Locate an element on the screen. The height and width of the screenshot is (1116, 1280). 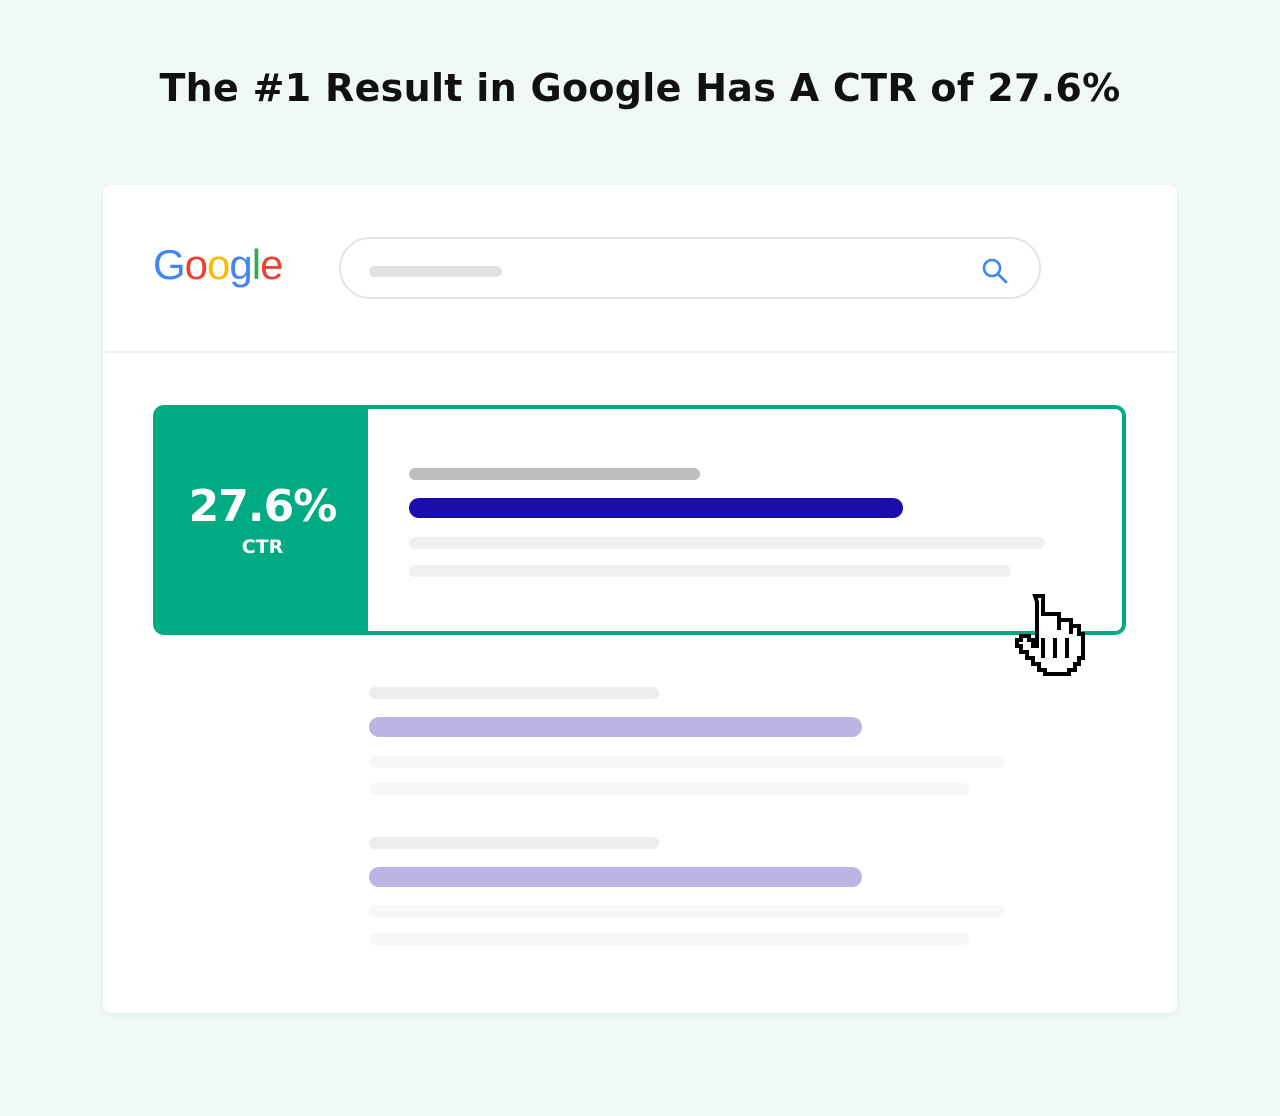
search-input is located at coordinates (690, 268).